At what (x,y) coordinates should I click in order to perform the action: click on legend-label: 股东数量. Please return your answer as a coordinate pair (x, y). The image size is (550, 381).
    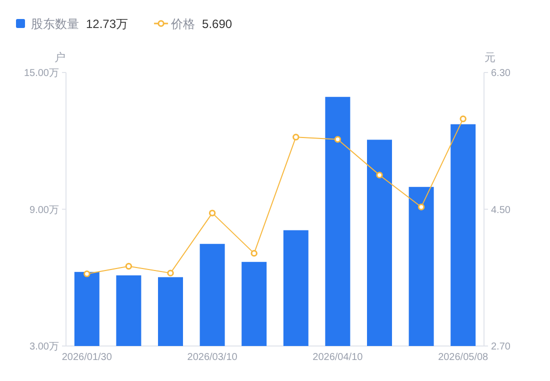
    Looking at the image, I should click on (55, 24).